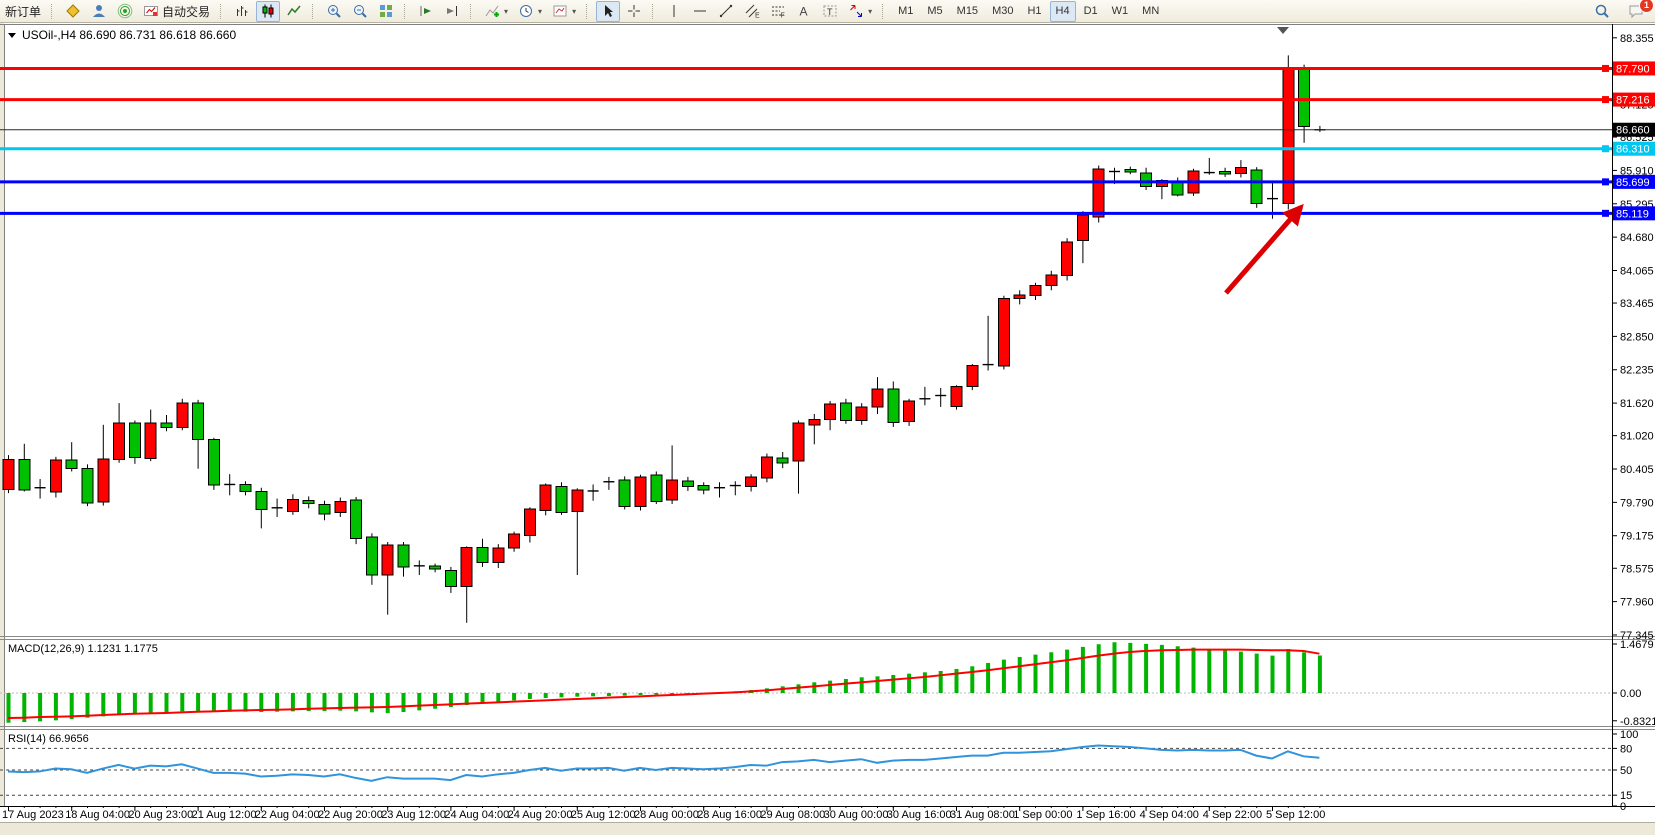  I want to click on horizontal-line-button, so click(700, 11).